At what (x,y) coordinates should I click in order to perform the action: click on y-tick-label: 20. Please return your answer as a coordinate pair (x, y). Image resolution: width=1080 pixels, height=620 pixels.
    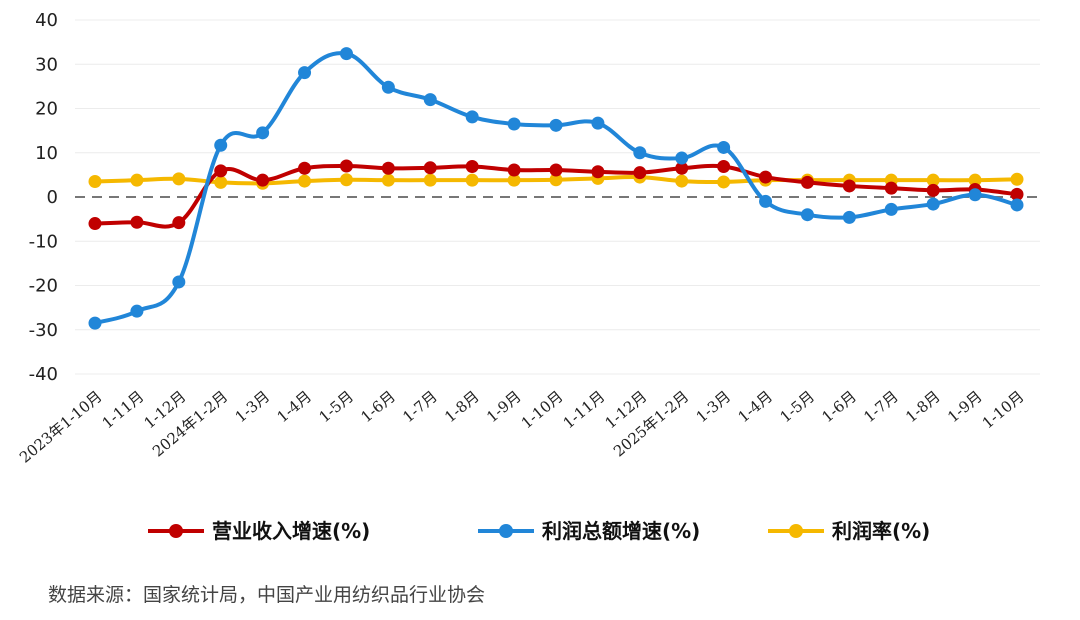
    Looking at the image, I should click on (46, 109).